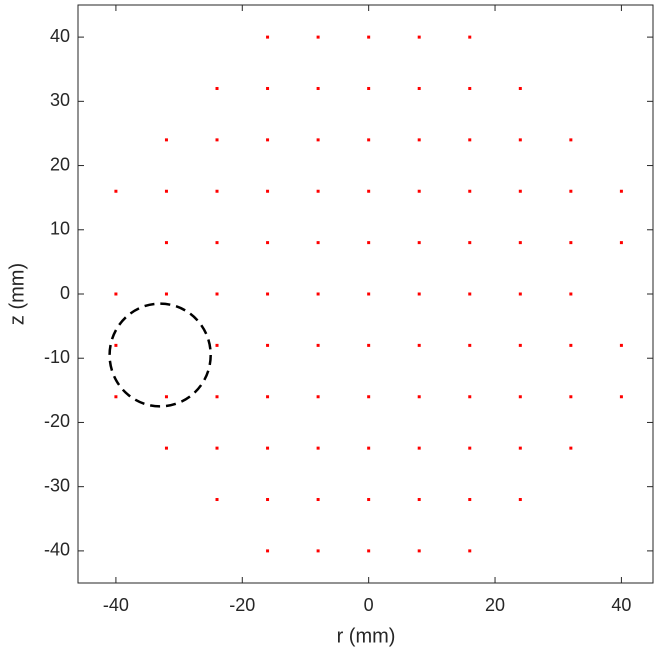  Describe the element at coordinates (116, 605) in the screenshot. I see `x-tick-label: -40` at that location.